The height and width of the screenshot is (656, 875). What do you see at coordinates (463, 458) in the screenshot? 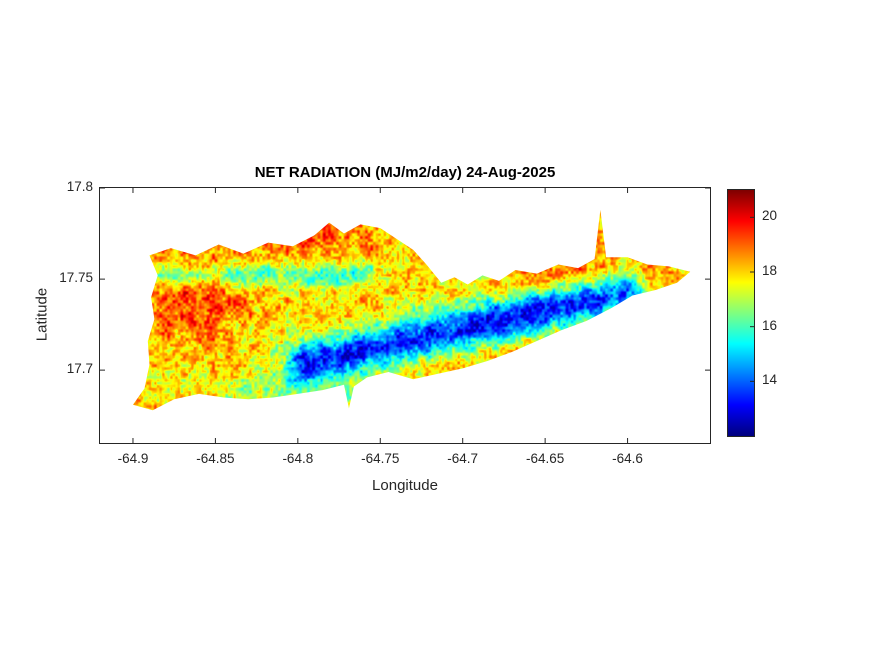
I see `x-tick-label: -64.7` at bounding box center [463, 458].